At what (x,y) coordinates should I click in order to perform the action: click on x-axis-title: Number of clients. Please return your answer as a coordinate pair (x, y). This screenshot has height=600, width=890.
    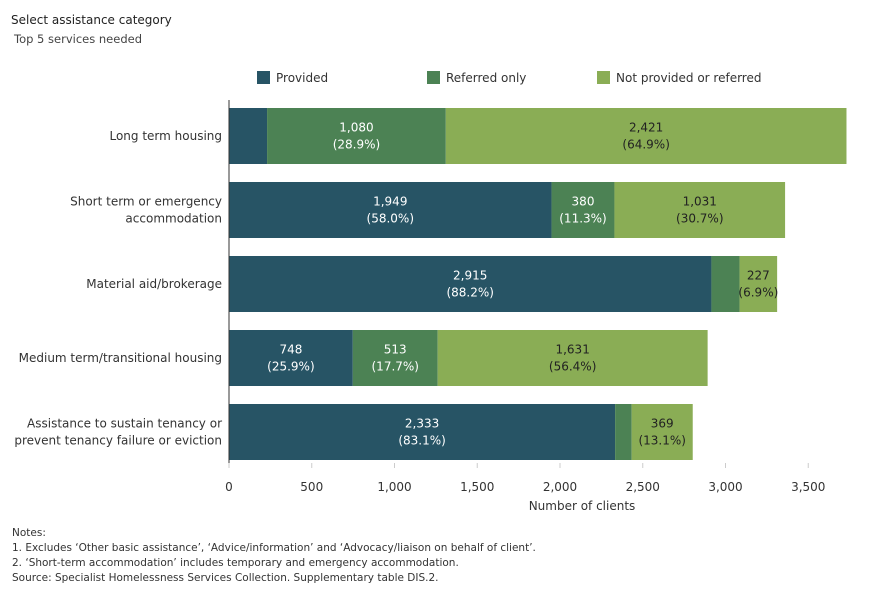
    Looking at the image, I should click on (582, 506).